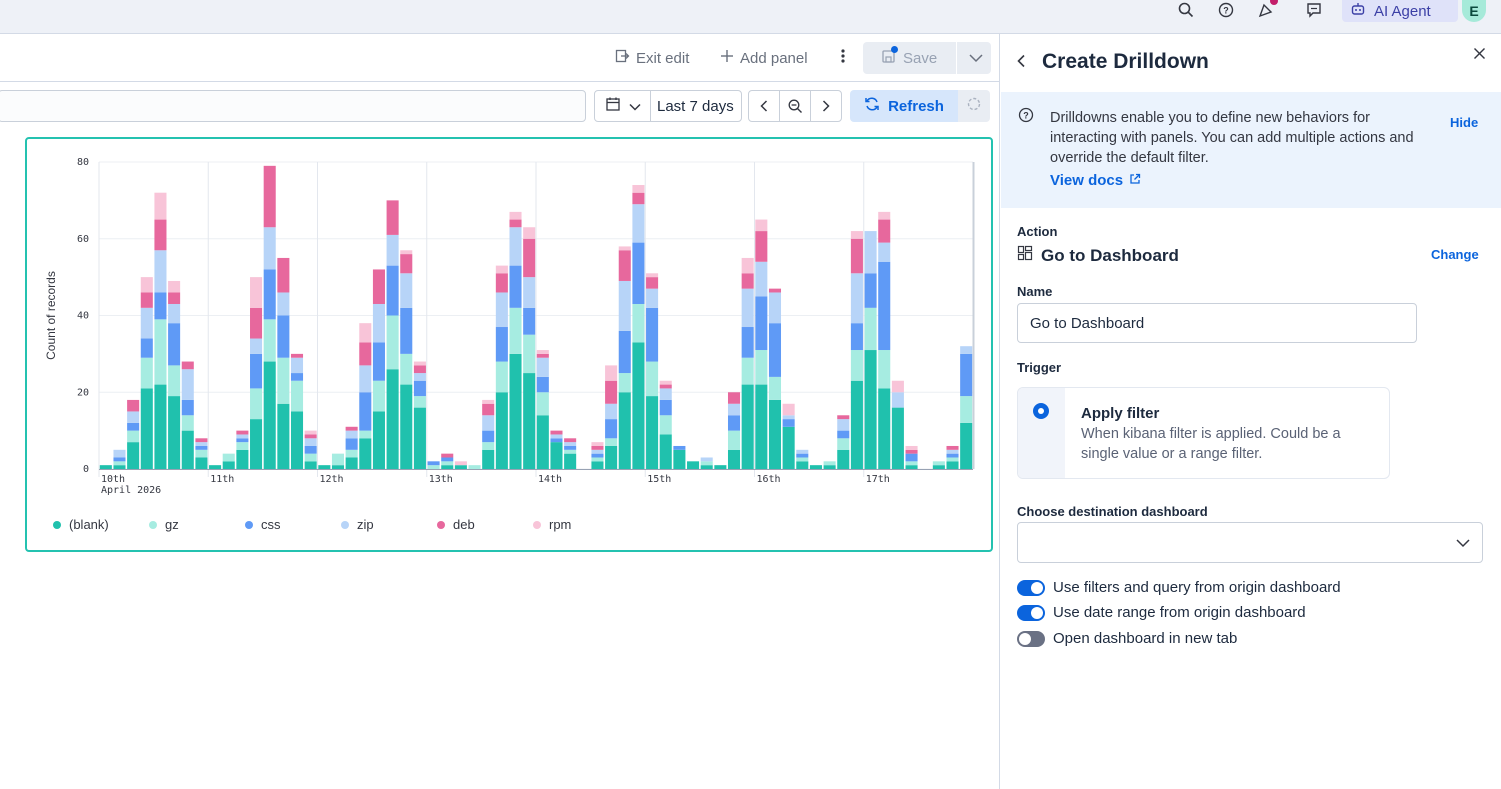 This screenshot has width=1501, height=789. I want to click on legend-item: gz, so click(164, 524).